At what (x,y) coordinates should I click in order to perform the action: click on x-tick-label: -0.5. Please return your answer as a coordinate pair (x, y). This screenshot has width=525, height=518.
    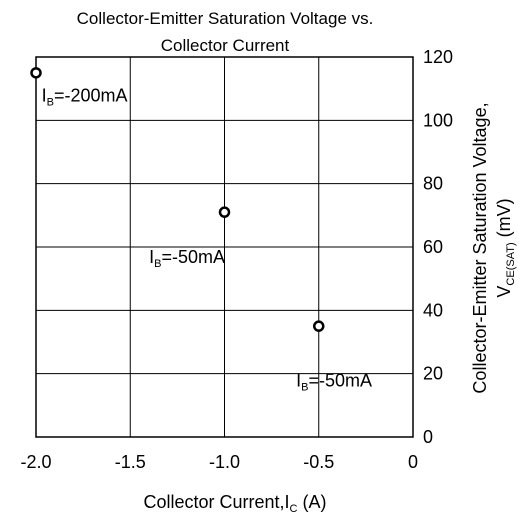
    Looking at the image, I should click on (318, 462).